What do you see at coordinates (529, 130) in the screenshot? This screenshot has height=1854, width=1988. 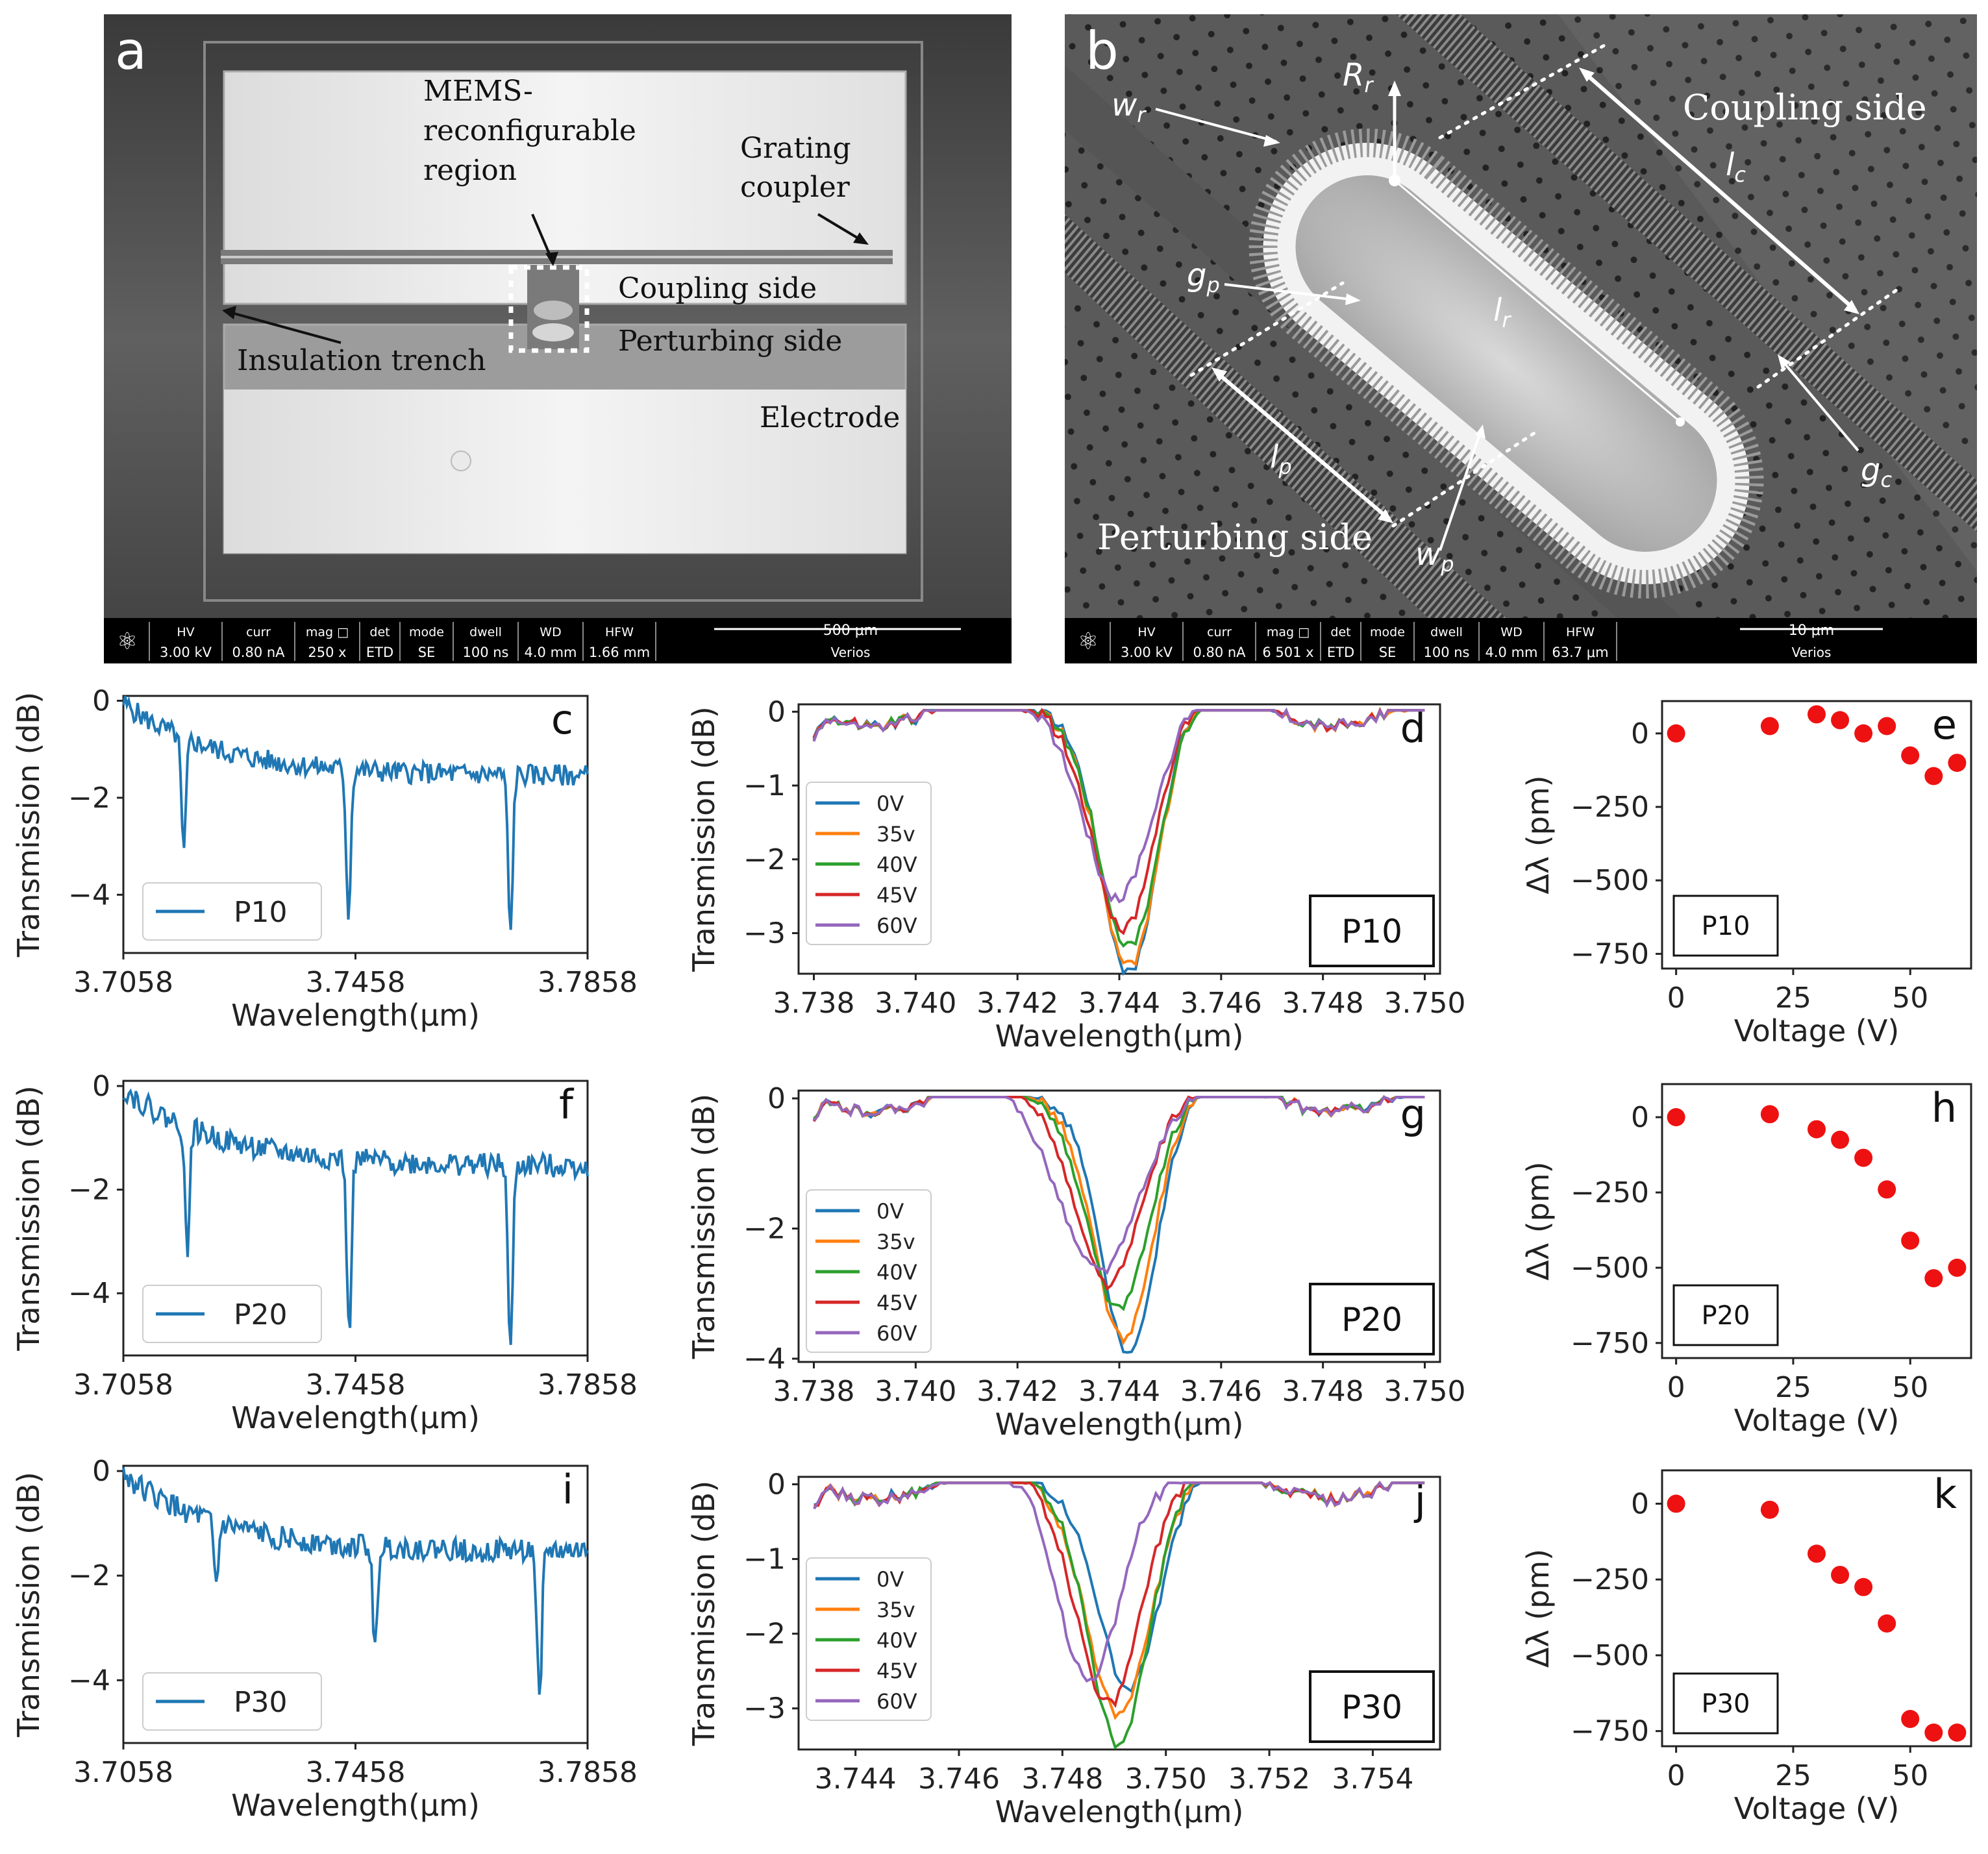 I see `label-mems-2: reconfigurable` at bounding box center [529, 130].